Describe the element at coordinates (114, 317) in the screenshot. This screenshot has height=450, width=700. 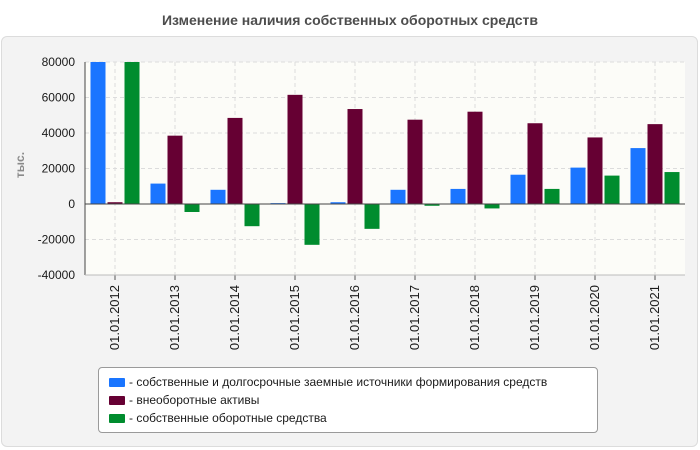
I see `x-tick-label: 01.01.2012` at that location.